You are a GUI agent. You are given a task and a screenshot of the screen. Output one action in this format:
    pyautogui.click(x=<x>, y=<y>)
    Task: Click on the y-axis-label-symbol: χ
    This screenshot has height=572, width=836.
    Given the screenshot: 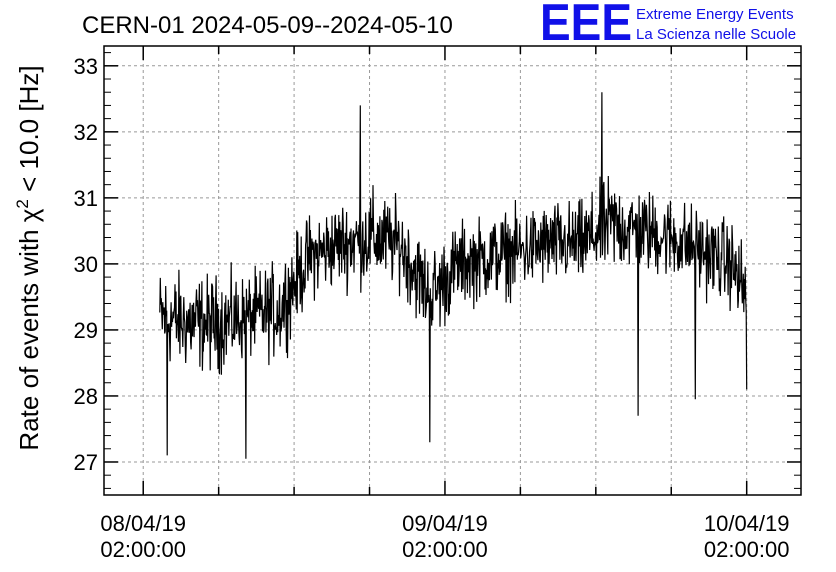 What is the action you would take?
    pyautogui.click(x=29, y=215)
    